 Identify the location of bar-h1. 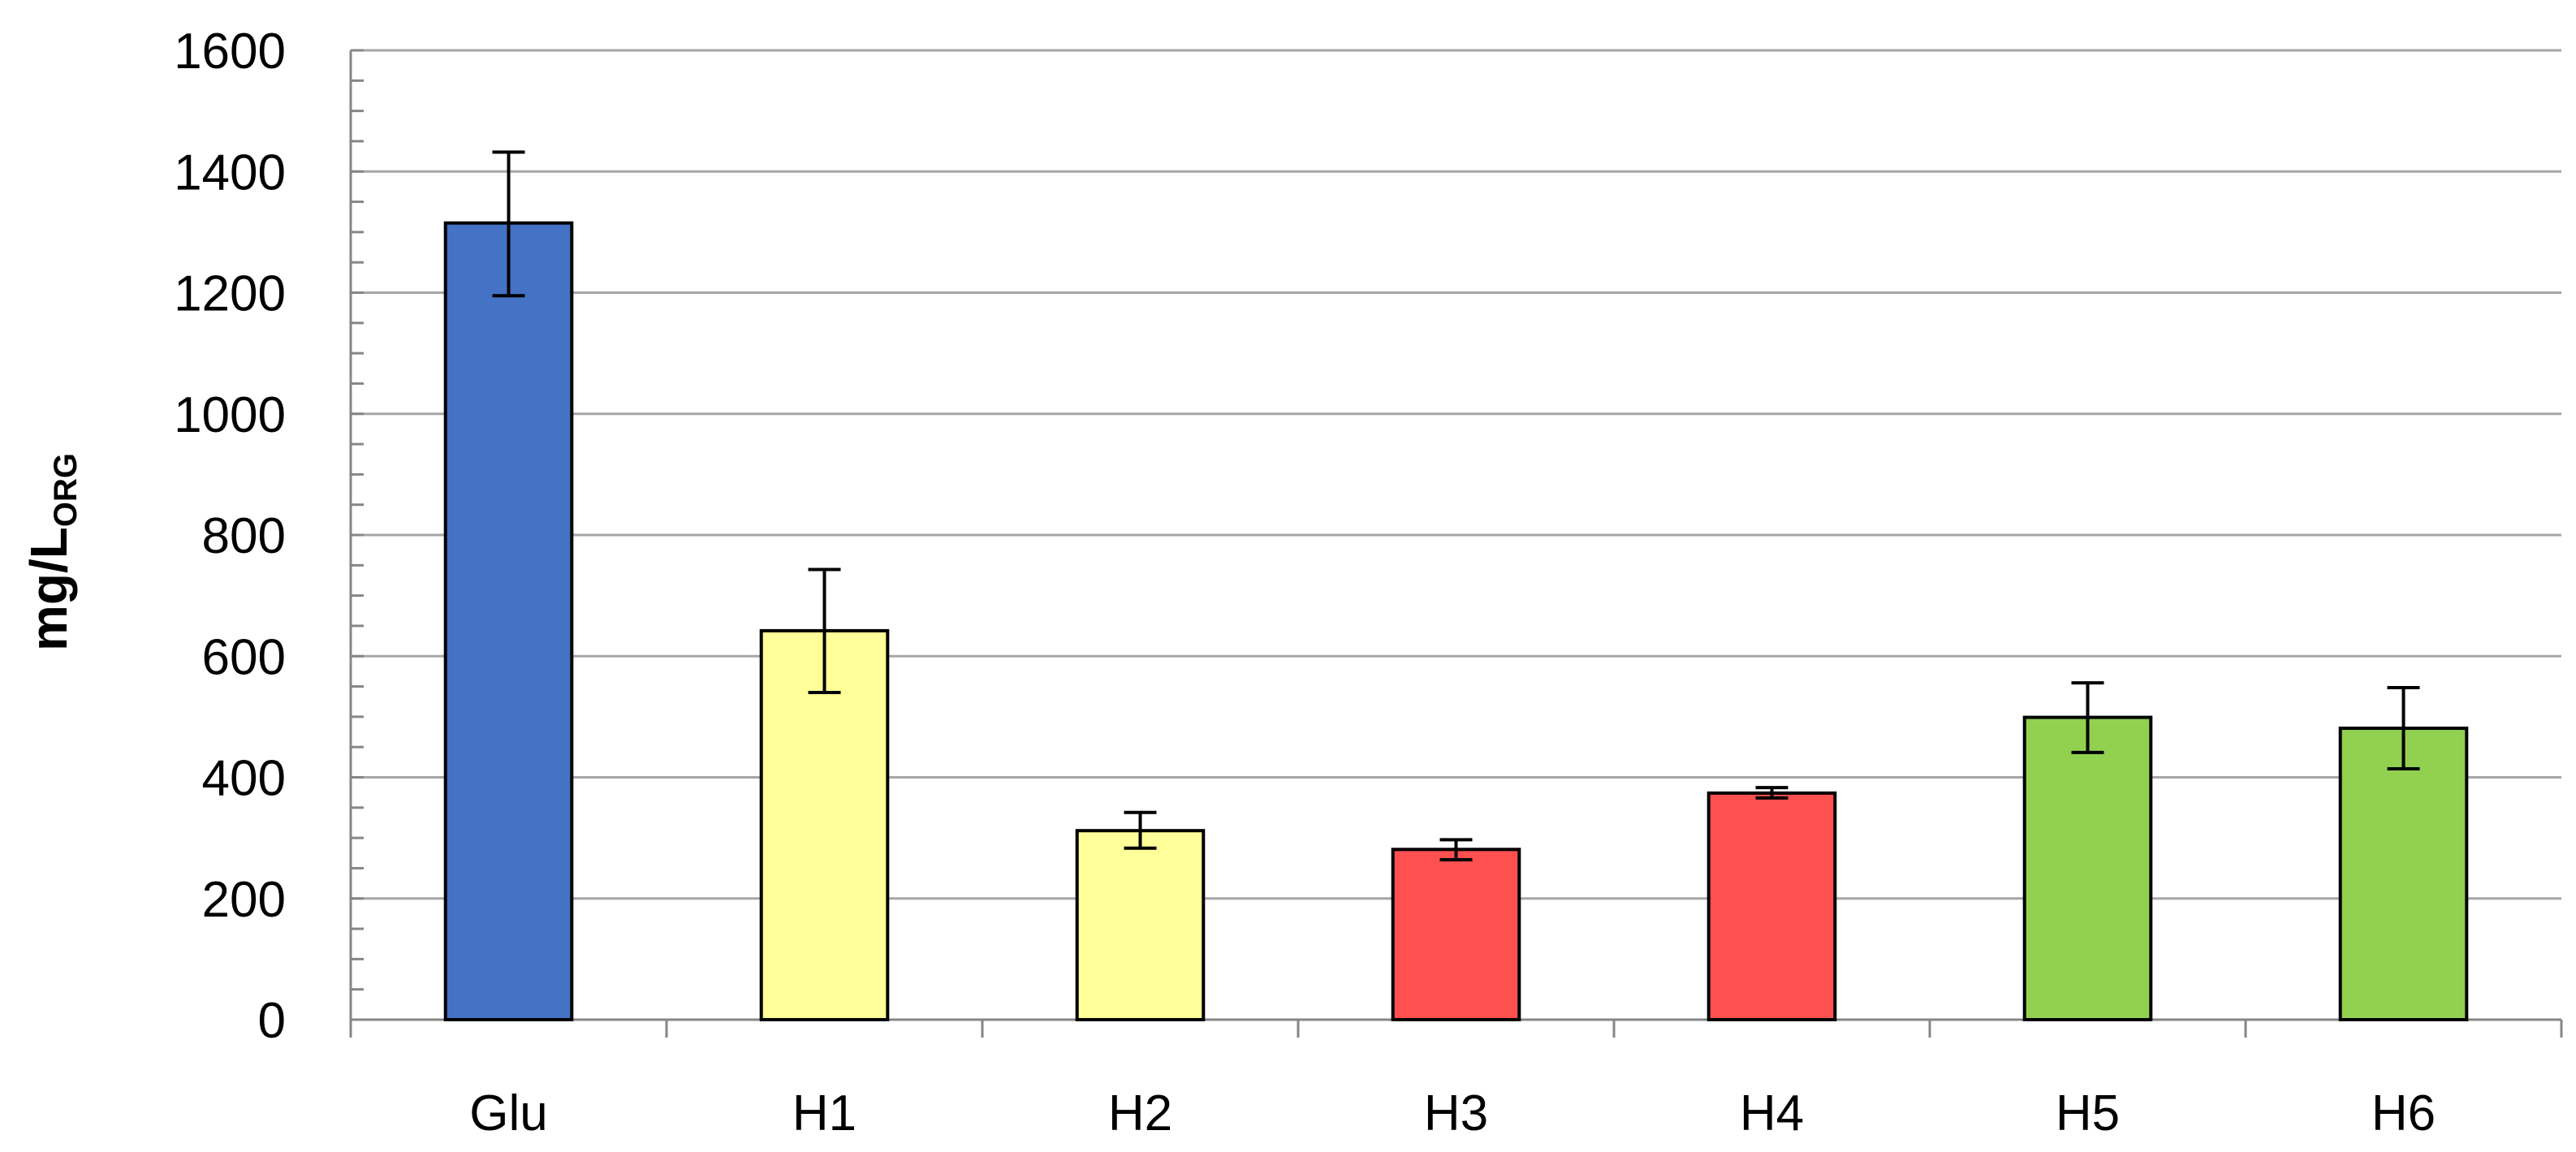
(824, 824).